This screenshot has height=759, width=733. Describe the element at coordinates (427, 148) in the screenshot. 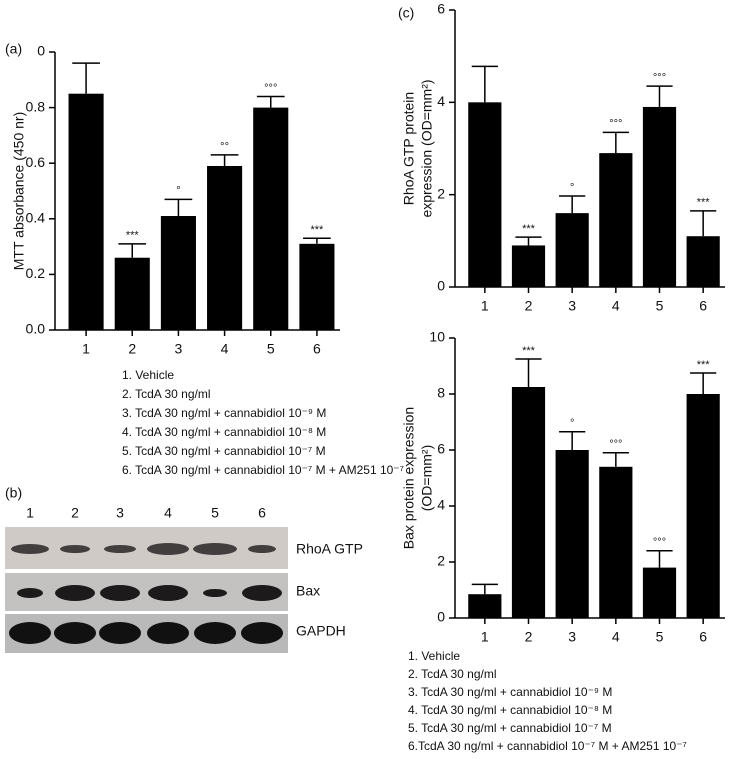

I see `y-axis-label: expression (OD=mm²)` at that location.